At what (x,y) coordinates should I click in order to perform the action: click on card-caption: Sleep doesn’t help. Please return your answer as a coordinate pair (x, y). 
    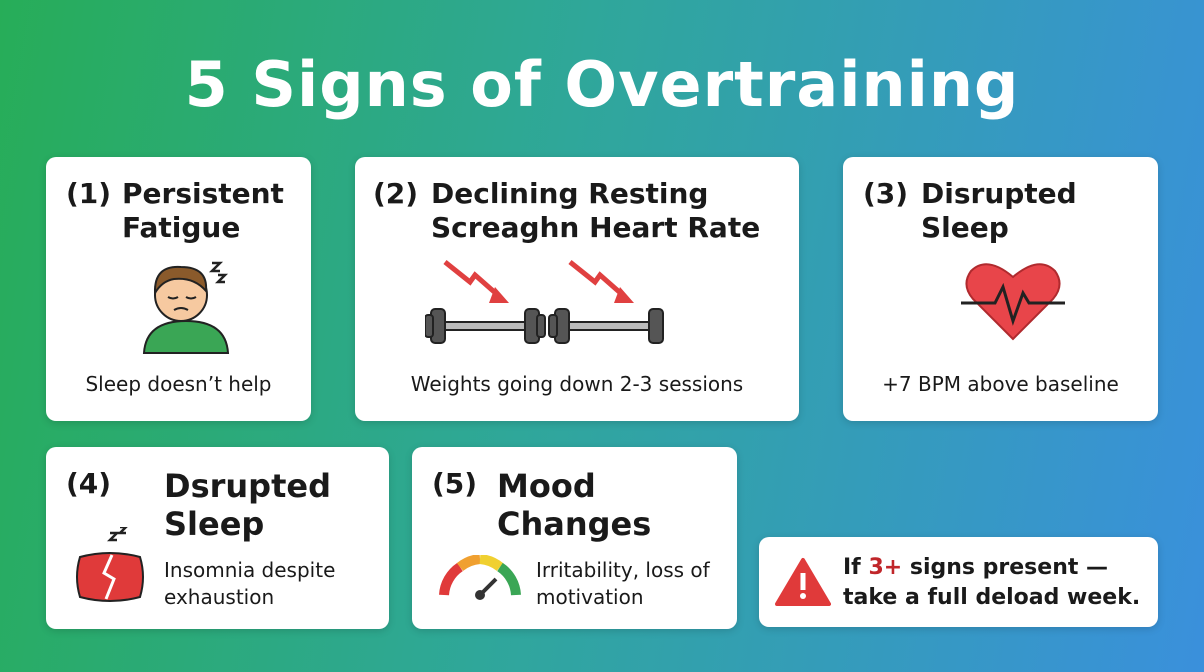
    Looking at the image, I should click on (178, 384).